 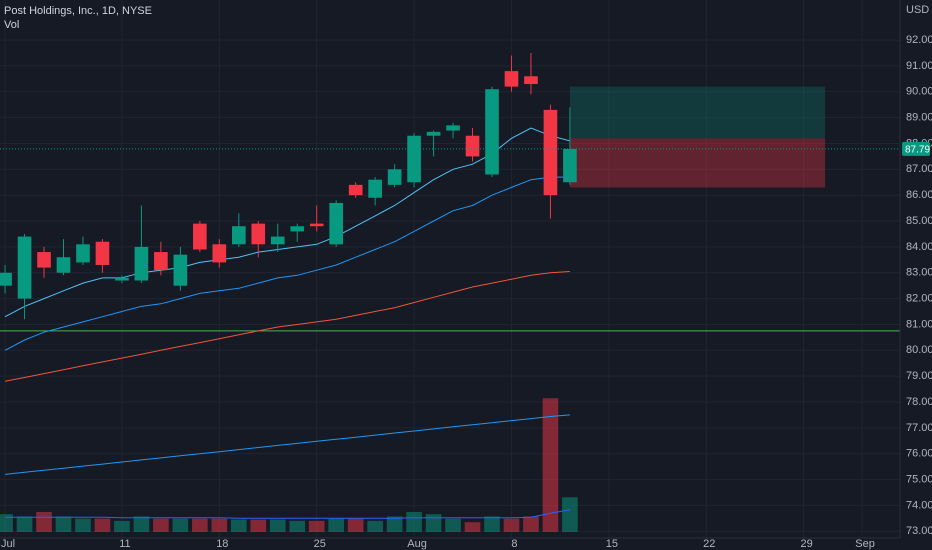 What do you see at coordinates (709, 544) in the screenshot?
I see `x-tick-label: 22` at bounding box center [709, 544].